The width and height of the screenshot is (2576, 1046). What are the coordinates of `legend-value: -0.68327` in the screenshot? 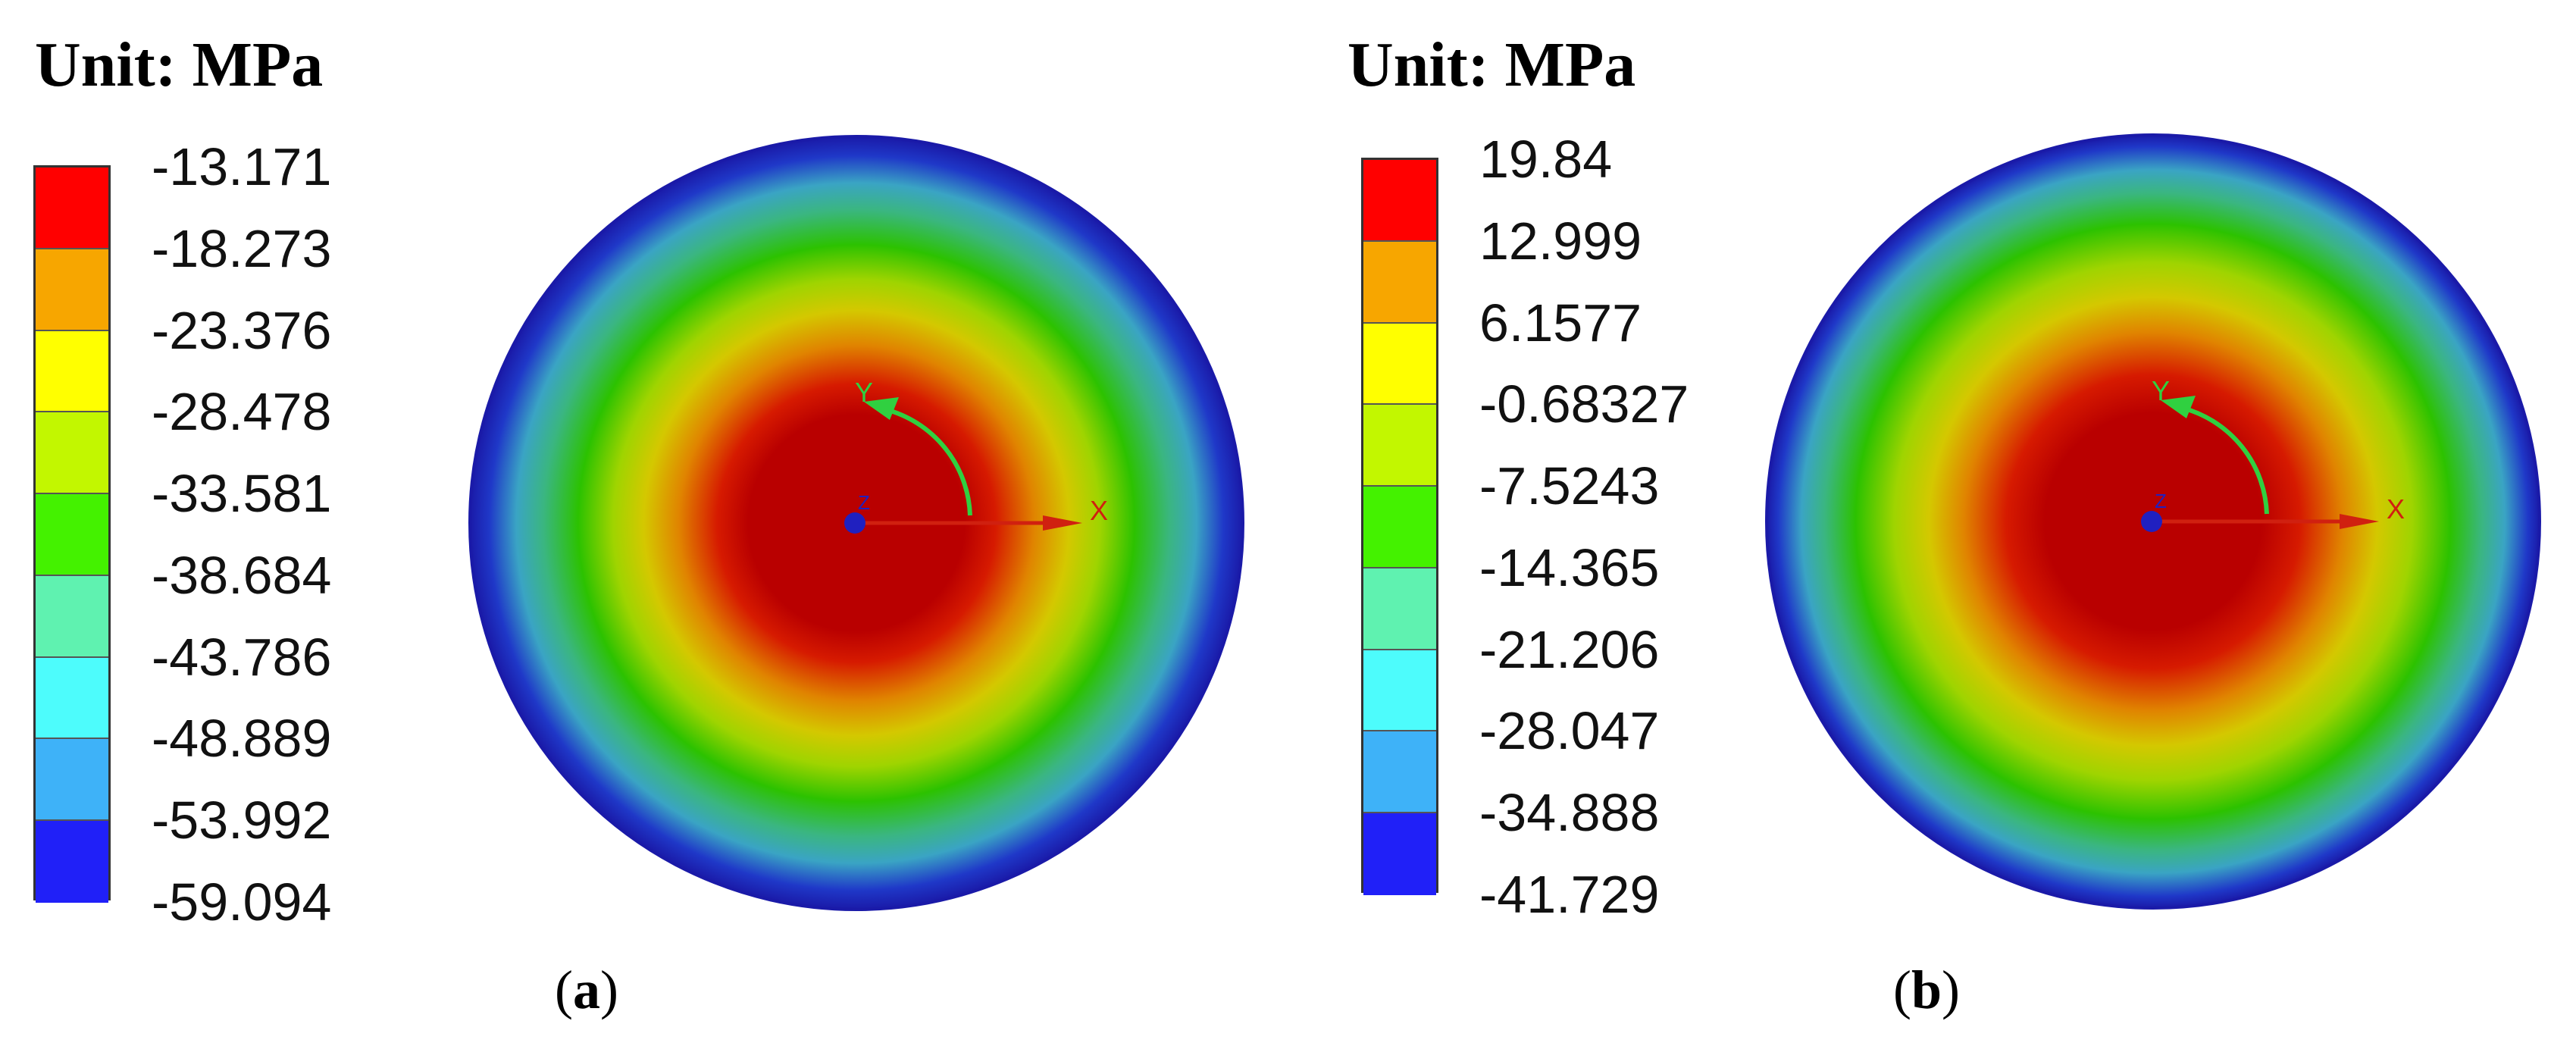 It's located at (1584, 404).